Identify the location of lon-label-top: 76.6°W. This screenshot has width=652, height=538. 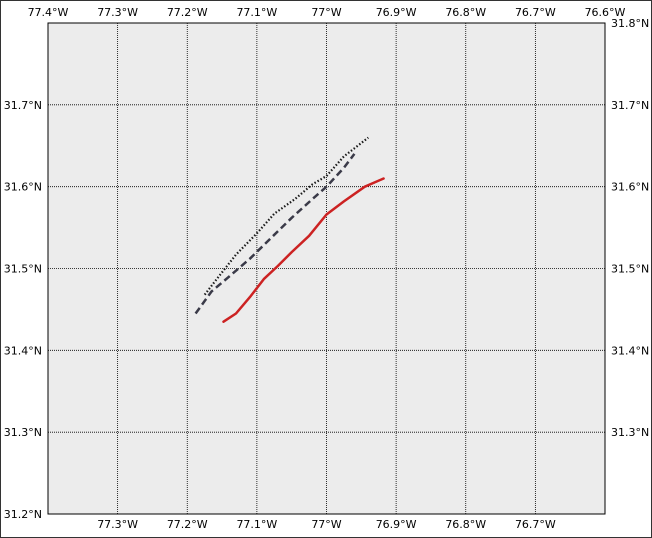
(605, 12).